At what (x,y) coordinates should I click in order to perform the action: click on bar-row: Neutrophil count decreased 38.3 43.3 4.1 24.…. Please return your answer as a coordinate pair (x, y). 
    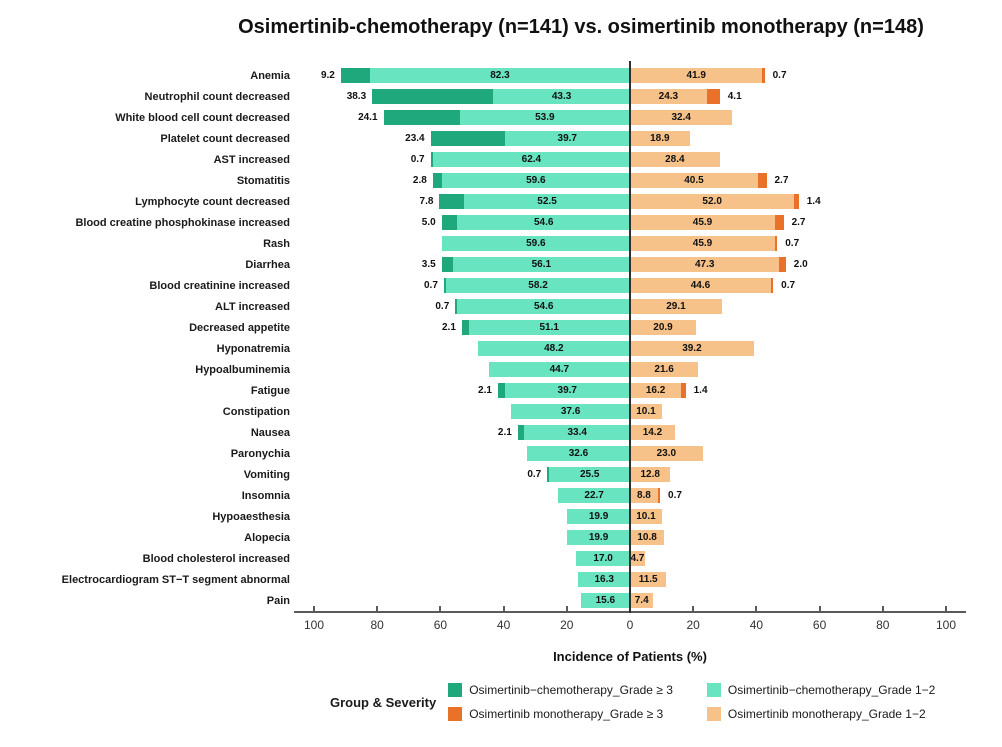
    Looking at the image, I should click on (501, 96).